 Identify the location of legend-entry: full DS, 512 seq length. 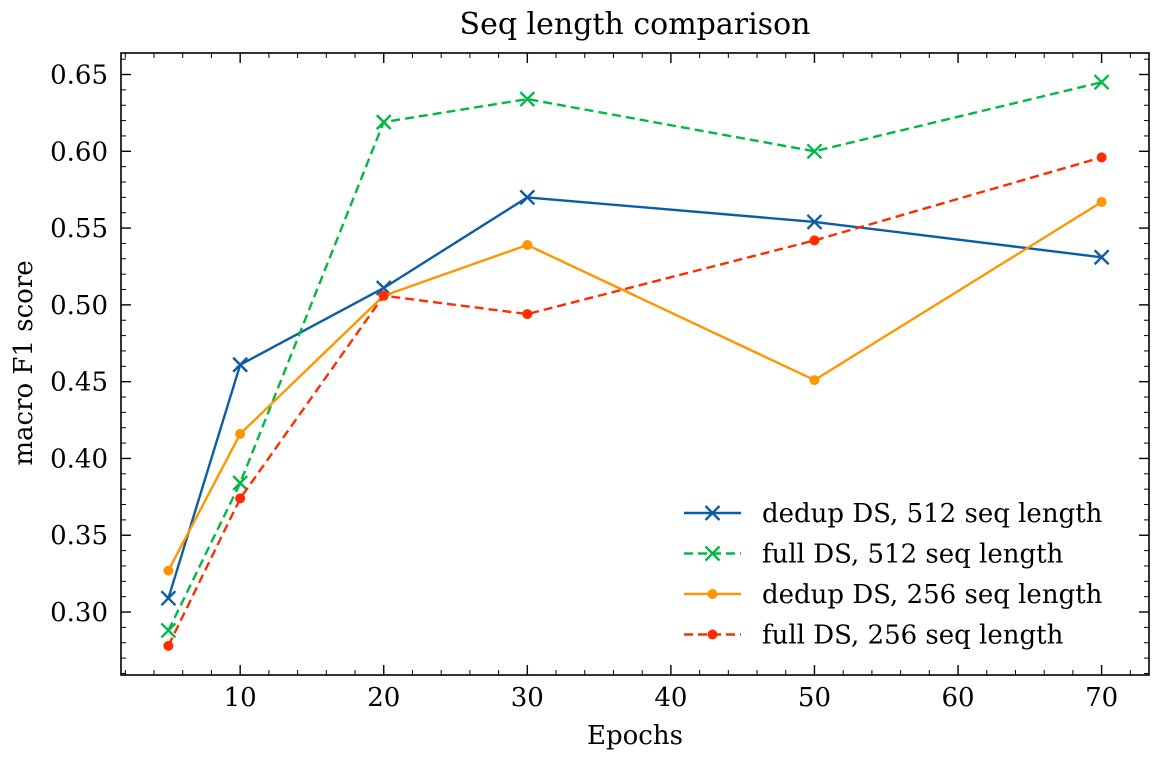
(874, 555).